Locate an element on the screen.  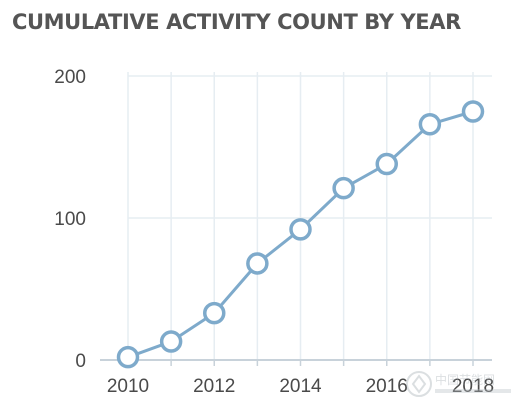
y-tick-label: 200 is located at coordinates (70, 77).